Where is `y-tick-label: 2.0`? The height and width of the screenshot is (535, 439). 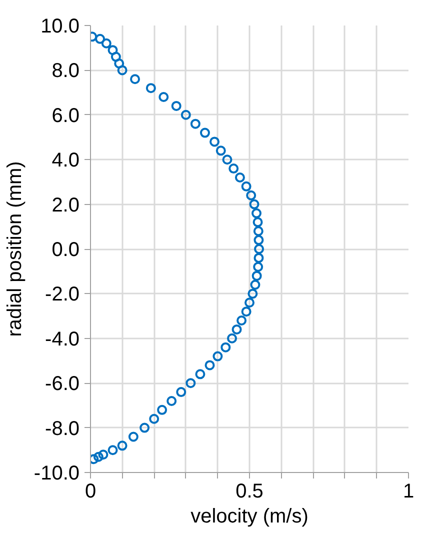 y-tick-label: 2.0 is located at coordinates (66, 205).